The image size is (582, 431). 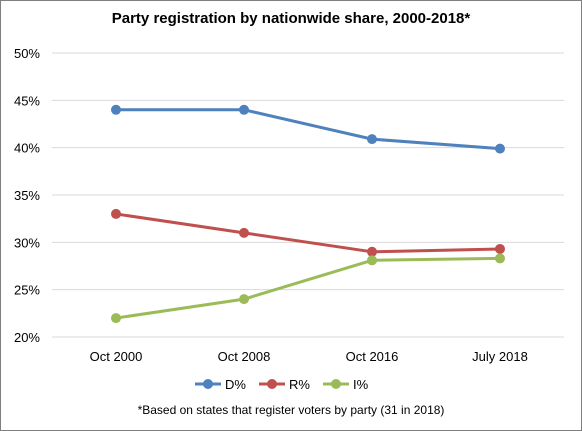 I want to click on legend-label: R%, so click(x=299, y=384).